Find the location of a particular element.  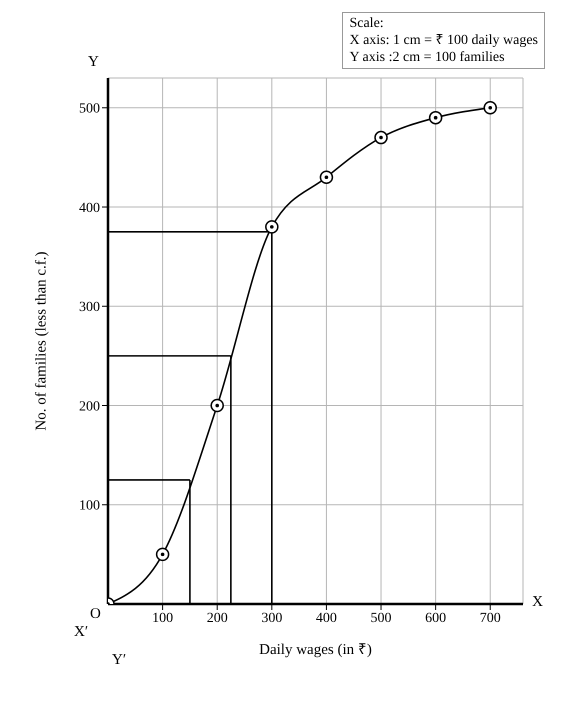

y-axis-title: No. of families (less than c.f.) is located at coordinates (41, 341).